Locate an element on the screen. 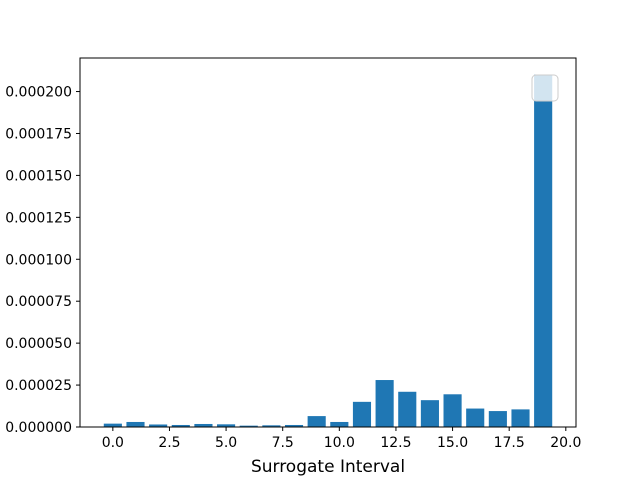 The image size is (640, 480). y-tick-label: 0.000075 is located at coordinates (38, 302).